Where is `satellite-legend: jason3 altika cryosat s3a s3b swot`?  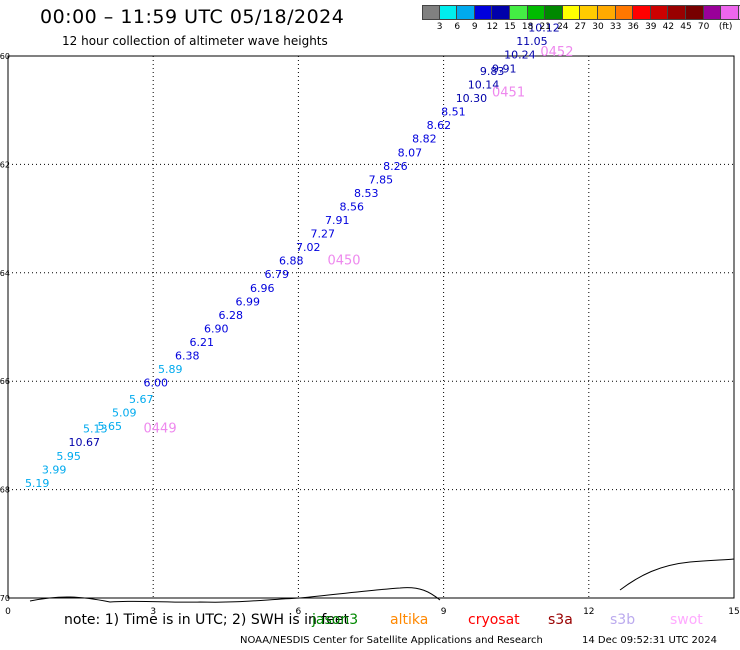 satellite-legend: jason3 altika cryosat s3a s3b swot is located at coordinates (370, 621).